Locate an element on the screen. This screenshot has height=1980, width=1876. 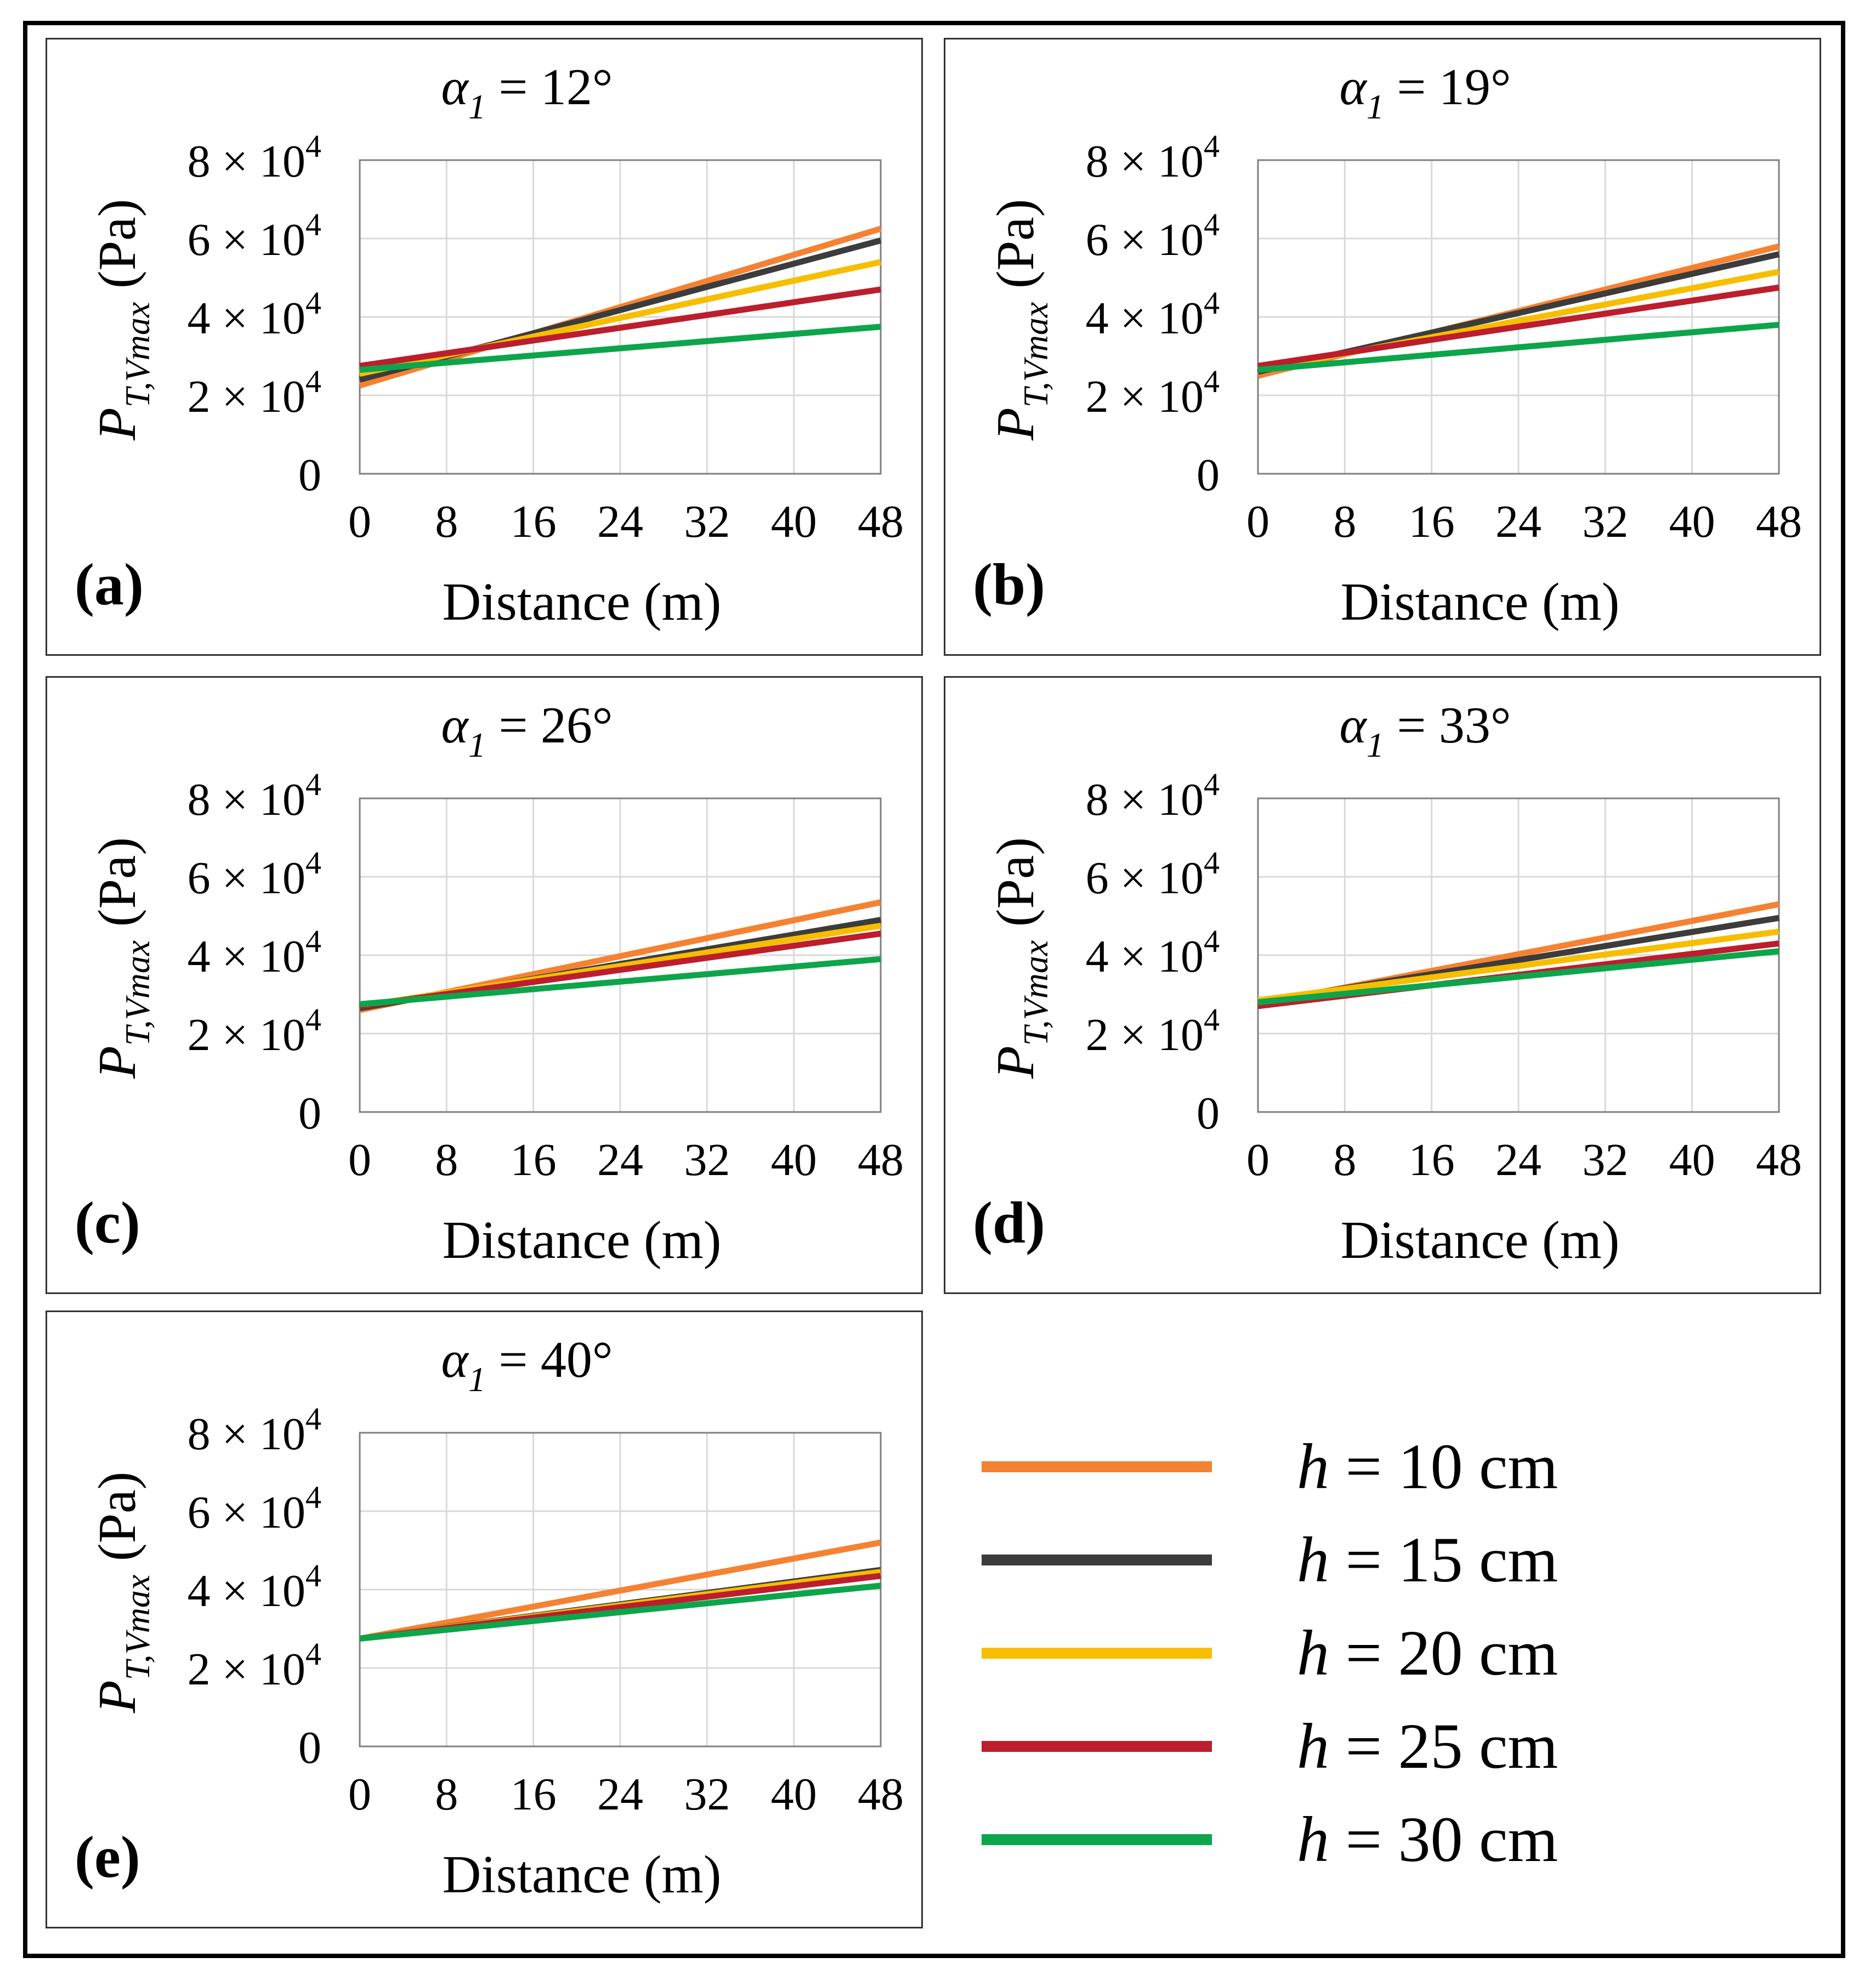
legend-item: h = 20 cm is located at coordinates (1338, 1653).